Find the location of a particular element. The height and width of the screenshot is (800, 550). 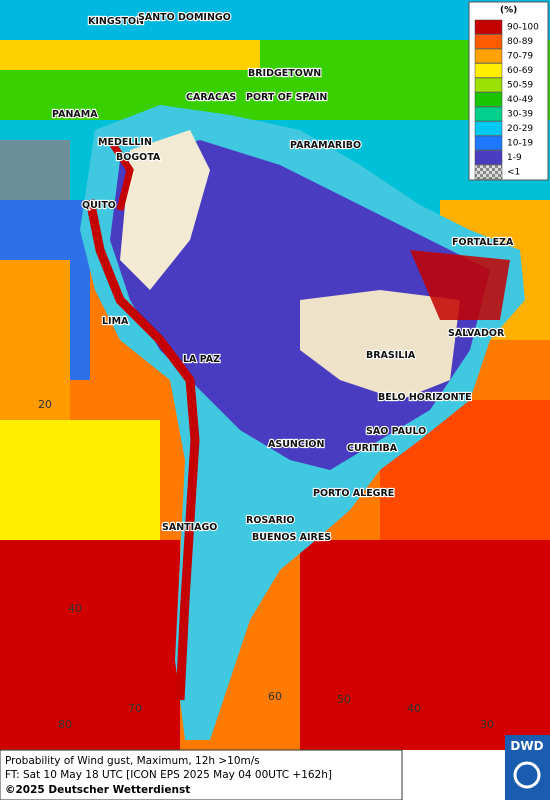

city-label: SALVADOR is located at coordinates (476, 333).